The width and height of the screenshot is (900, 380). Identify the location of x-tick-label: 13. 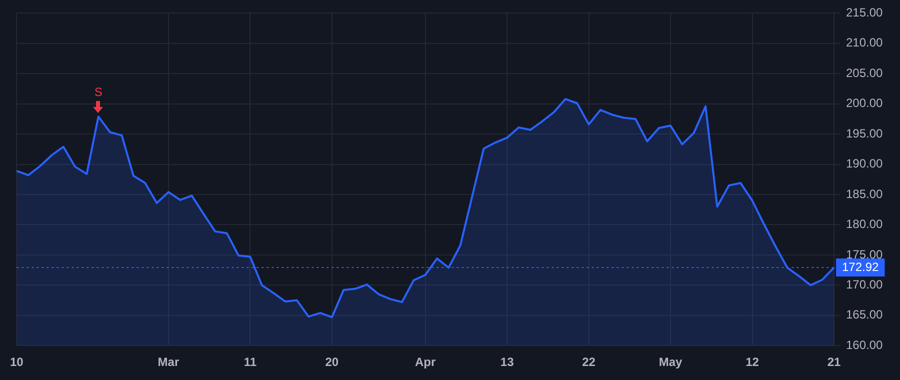
(507, 362).